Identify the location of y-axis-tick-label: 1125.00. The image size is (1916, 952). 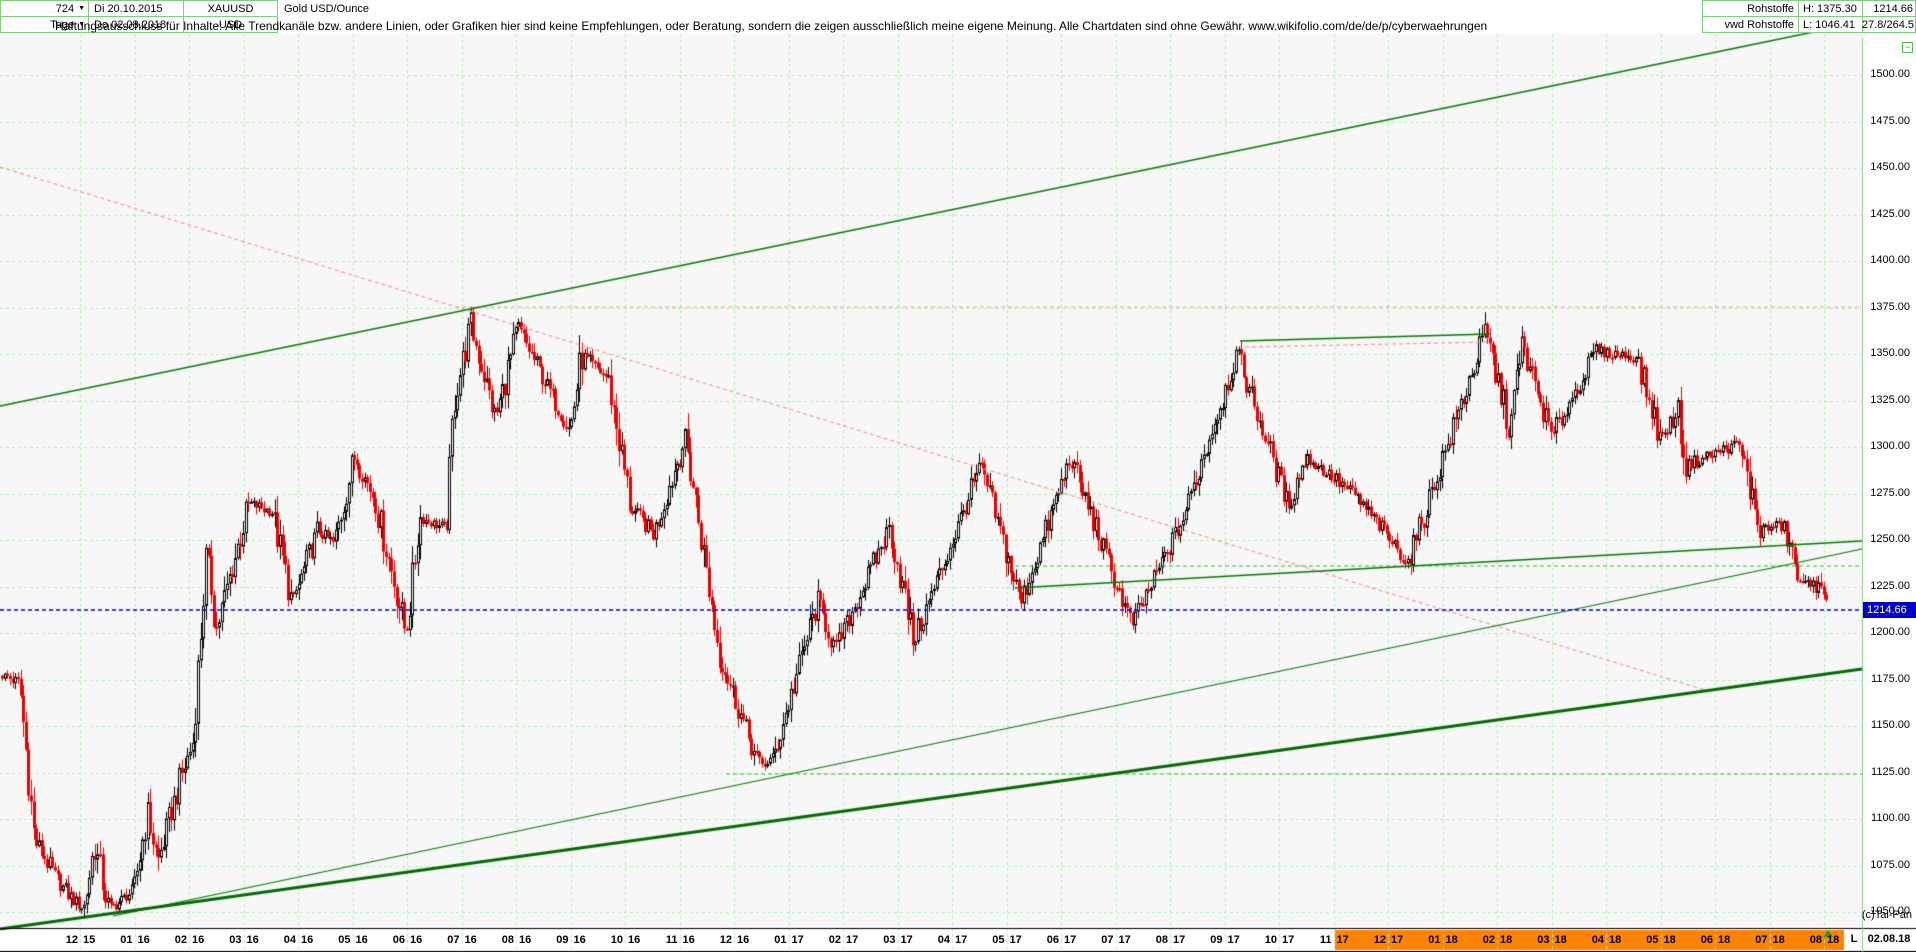
(1890, 771).